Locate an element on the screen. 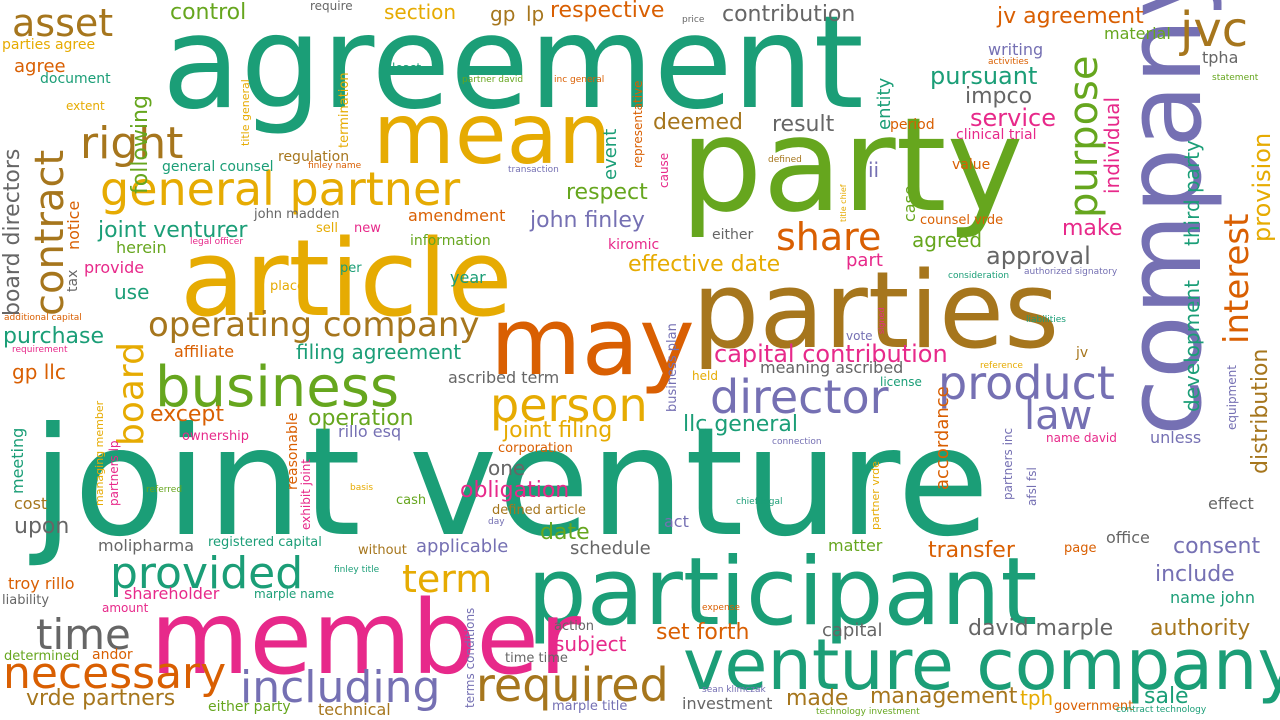 The image size is (1280, 720). word: either is located at coordinates (733, 235).